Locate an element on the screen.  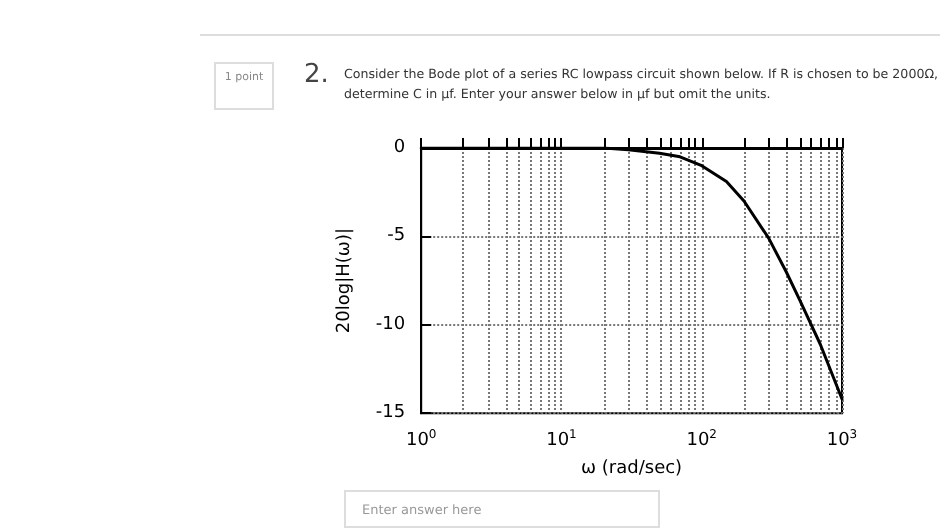
y-tick-label: 0 is located at coordinates (399, 148).